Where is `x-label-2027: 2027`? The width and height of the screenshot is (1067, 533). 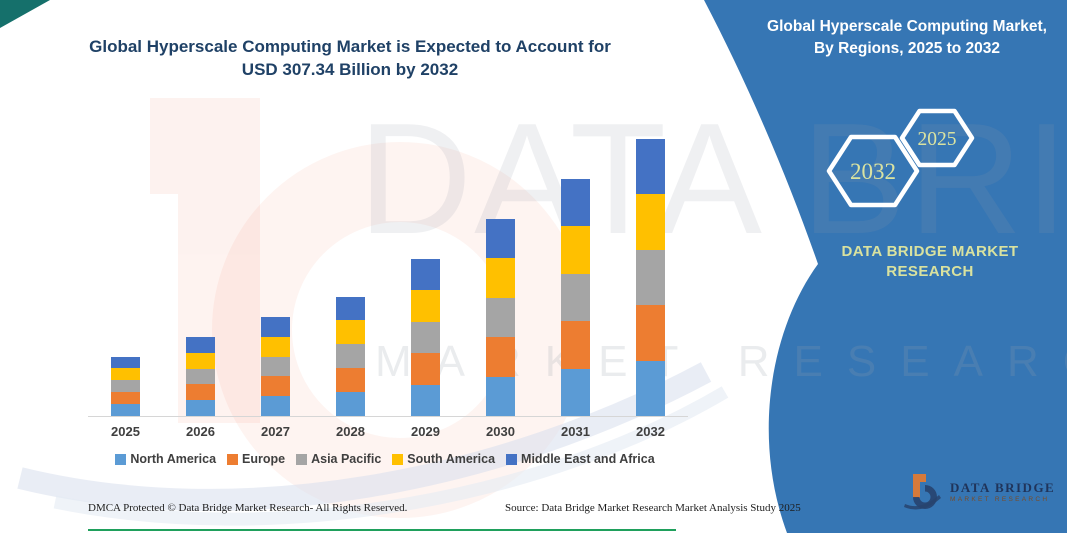
x-label-2027: 2027 is located at coordinates (275, 431).